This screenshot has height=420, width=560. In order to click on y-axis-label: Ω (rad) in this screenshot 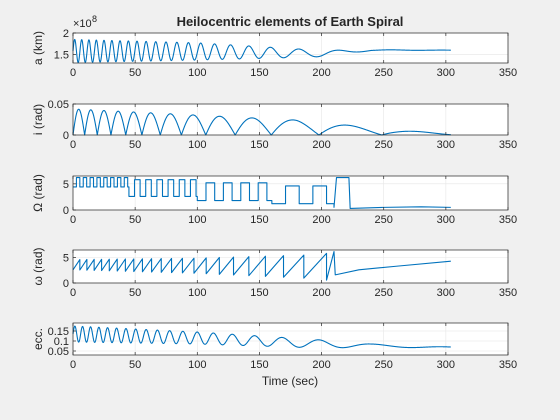, I will do `click(38, 193)`.